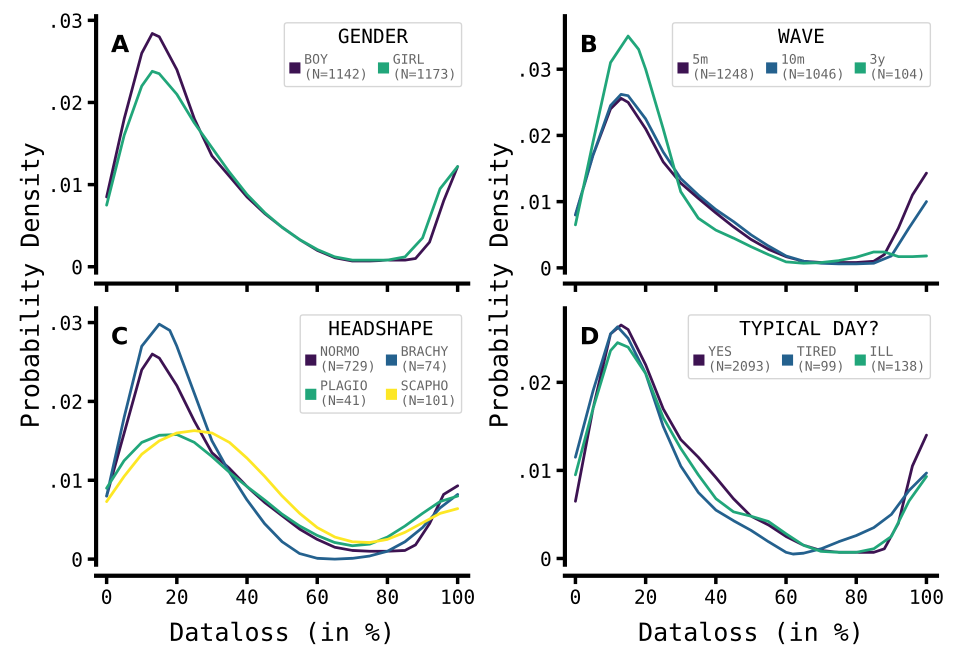  I want to click on legend-label: GIRL (N=1173), so click(423, 67).